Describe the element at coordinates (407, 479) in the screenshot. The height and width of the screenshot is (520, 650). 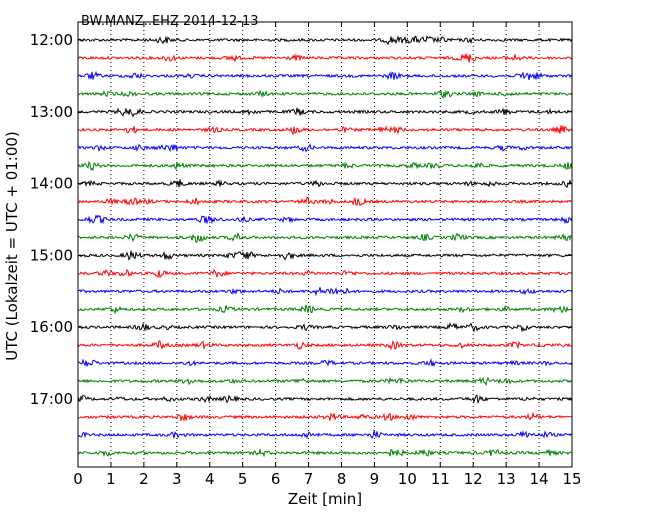
I see `x-tick-label: 10` at that location.